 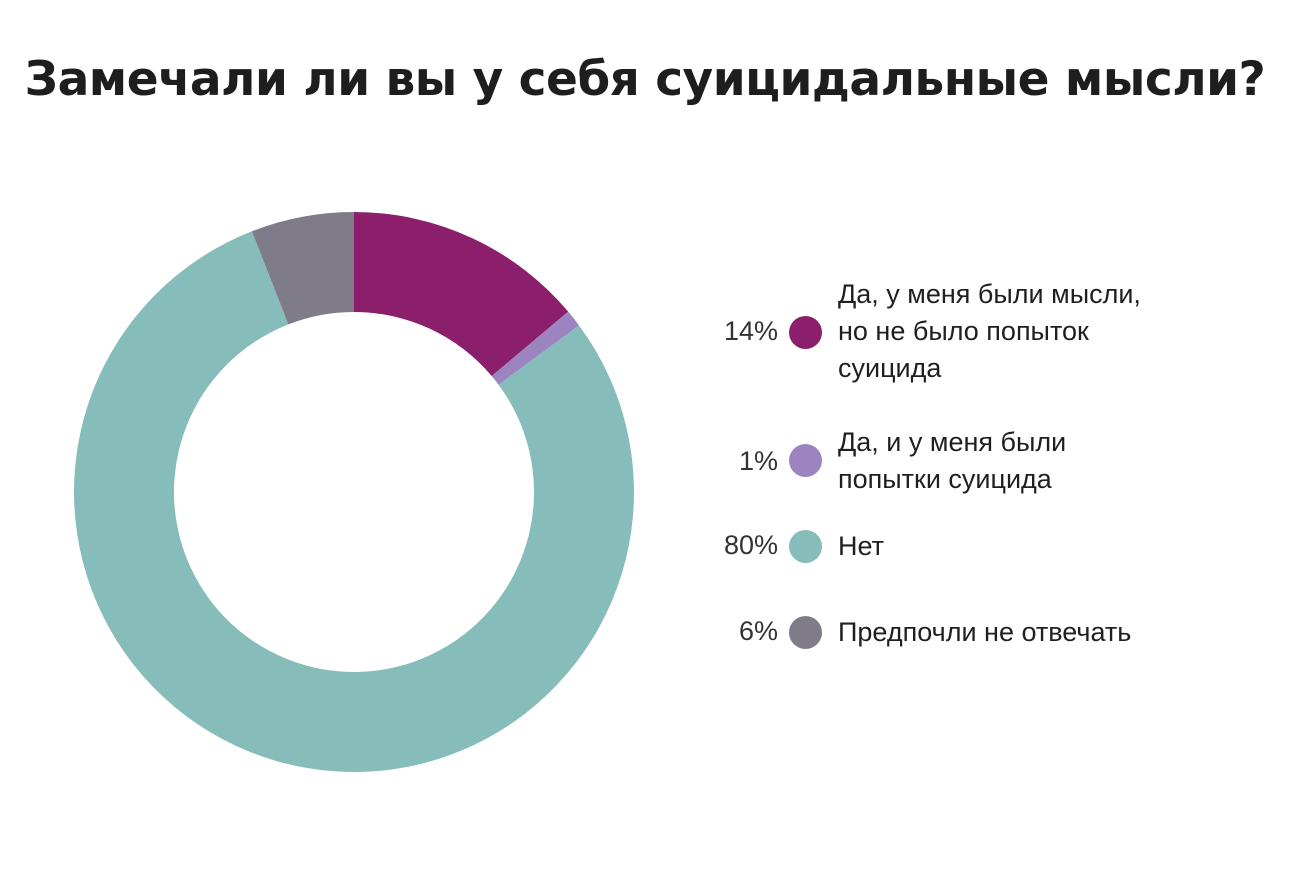 What do you see at coordinates (758, 461) in the screenshot?
I see `legend-percent: 1%` at bounding box center [758, 461].